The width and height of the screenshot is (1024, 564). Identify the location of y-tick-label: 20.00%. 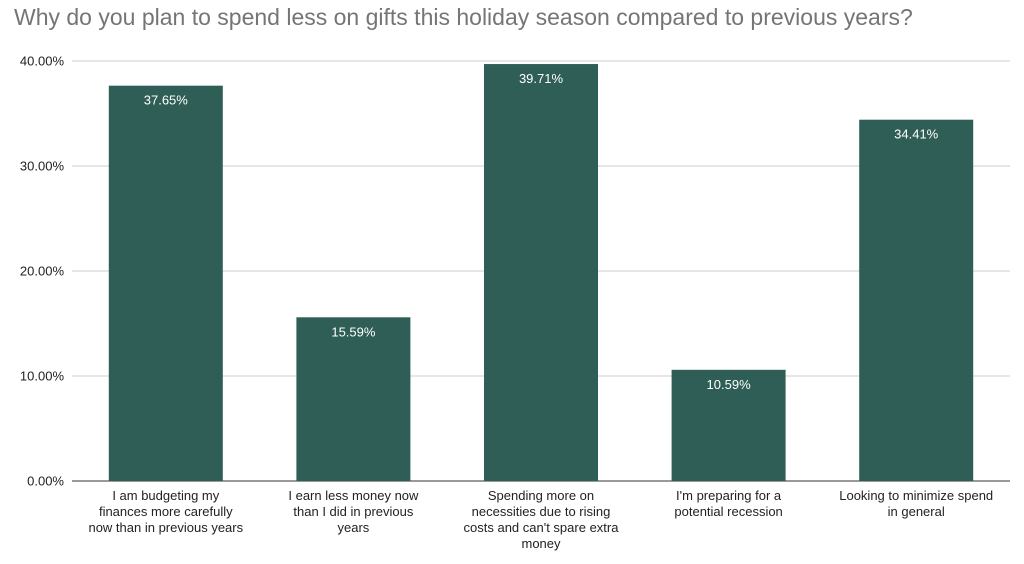
(42, 271).